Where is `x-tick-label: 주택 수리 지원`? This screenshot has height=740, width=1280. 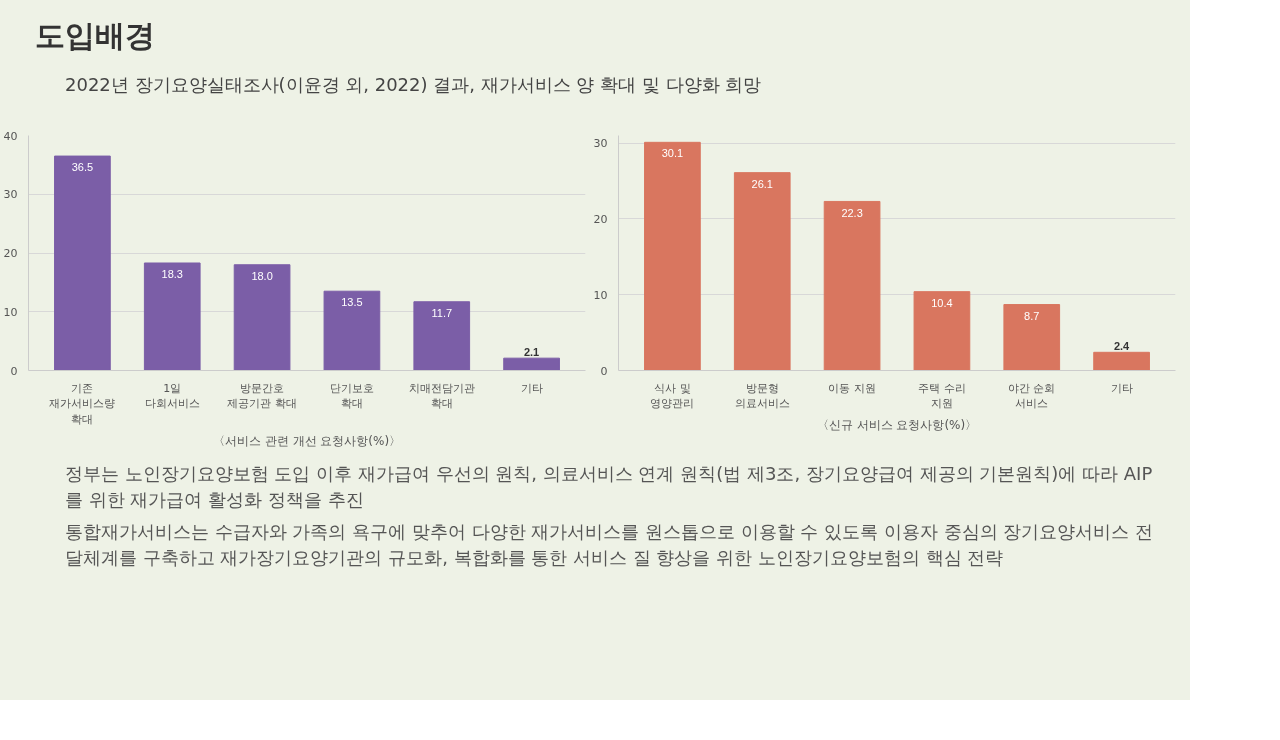
x-tick-label: 주택 수리 지원 is located at coordinates (942, 396).